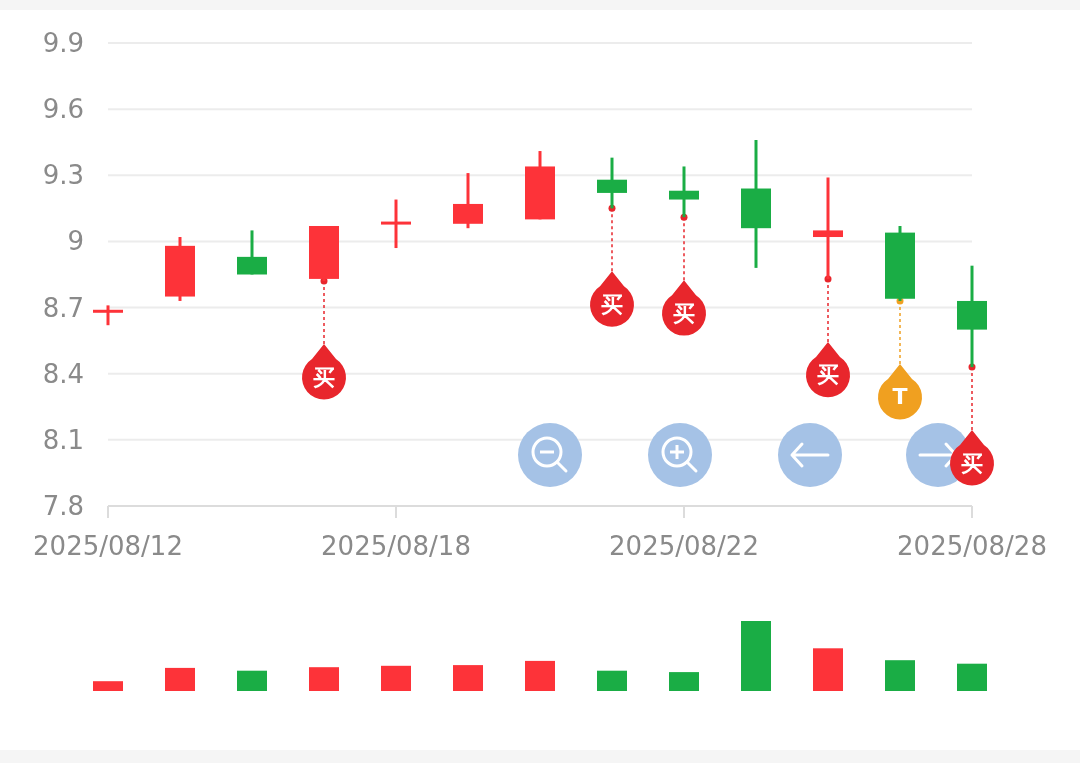 Image resolution: width=1080 pixels, height=763 pixels. I want to click on data-label: T, so click(900, 397).